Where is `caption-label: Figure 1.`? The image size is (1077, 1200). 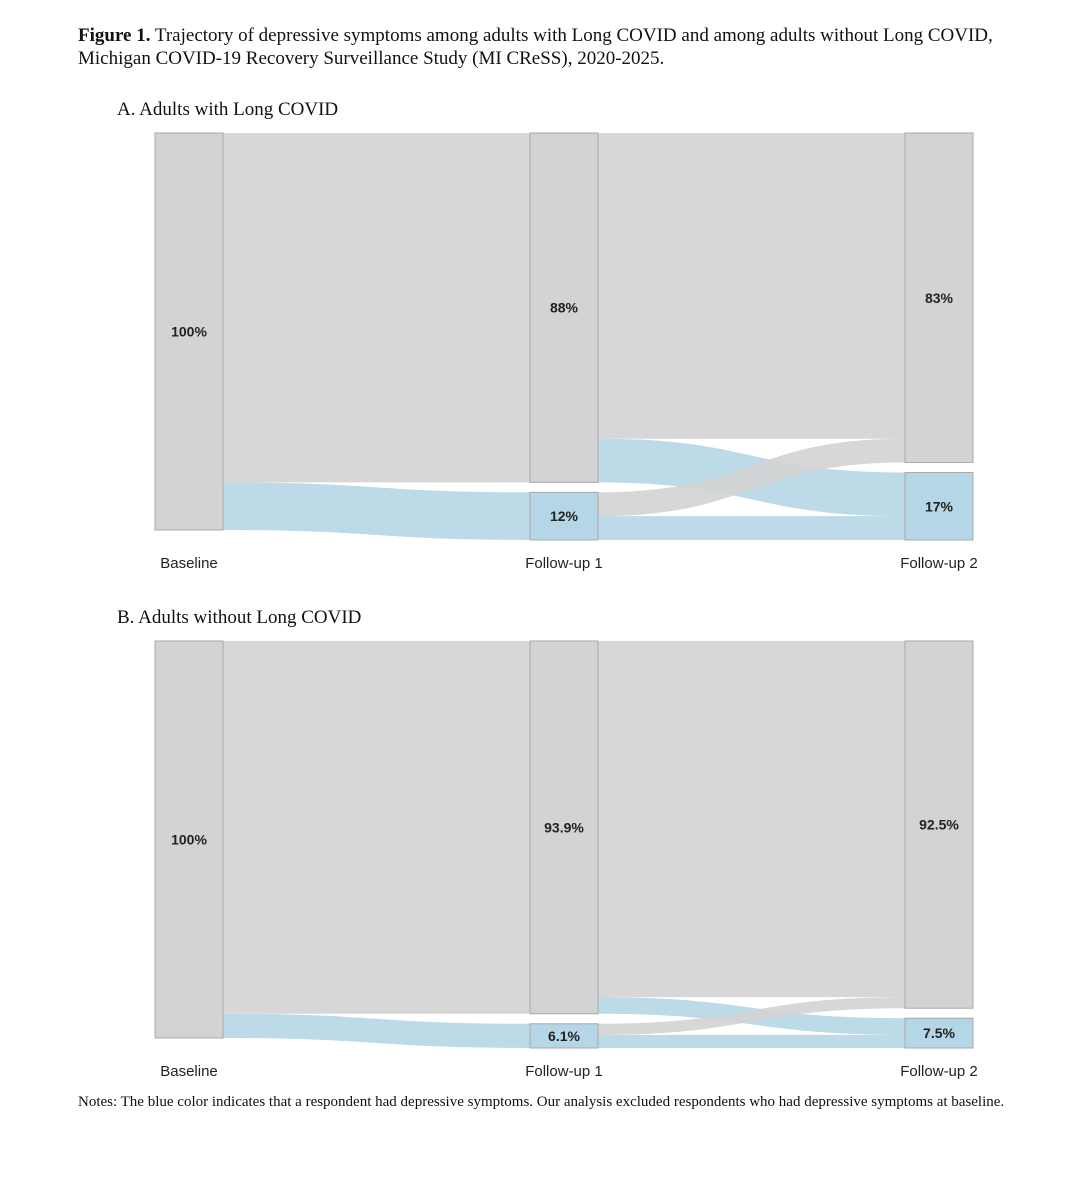 caption-label: Figure 1. is located at coordinates (114, 35).